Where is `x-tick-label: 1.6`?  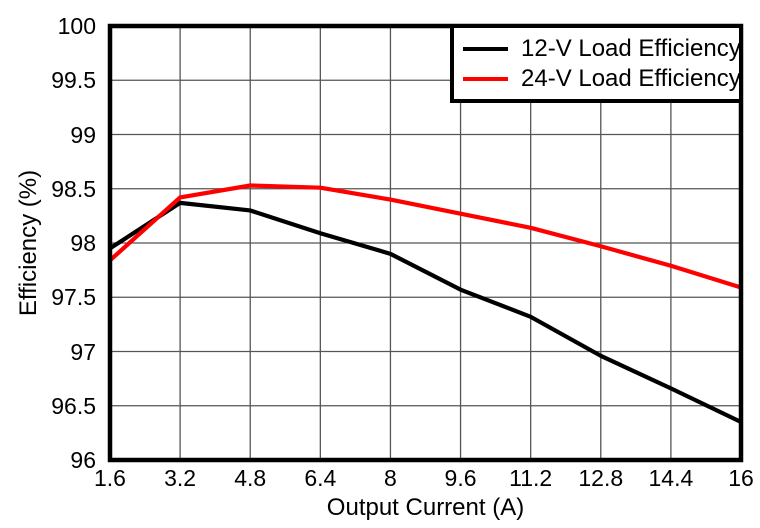 x-tick-label: 1.6 is located at coordinates (110, 478).